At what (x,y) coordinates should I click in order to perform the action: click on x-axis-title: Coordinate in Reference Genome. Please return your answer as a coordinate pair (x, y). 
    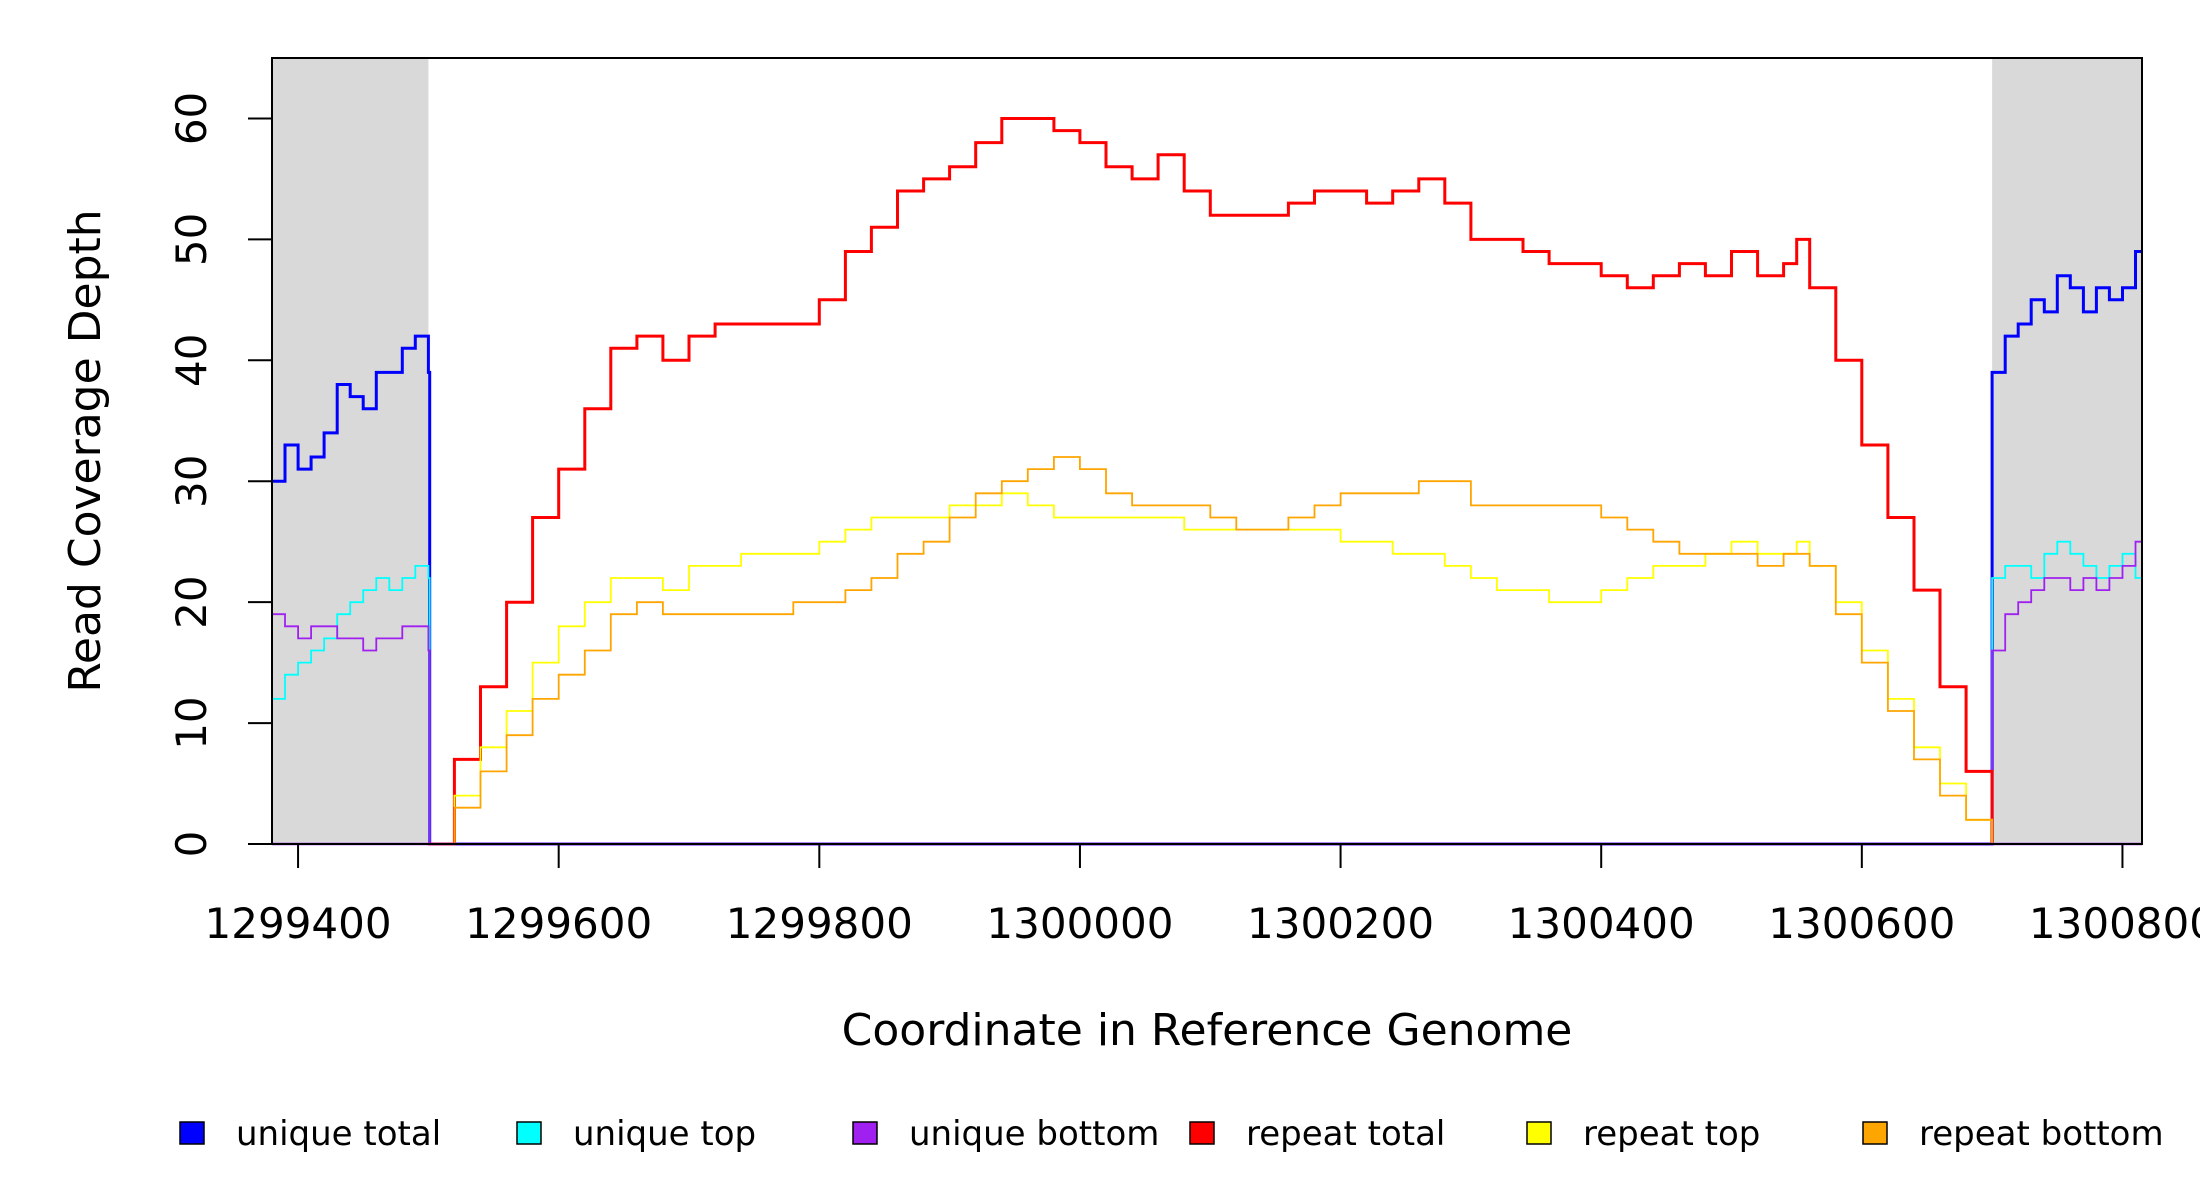
    Looking at the image, I should click on (1207, 1030).